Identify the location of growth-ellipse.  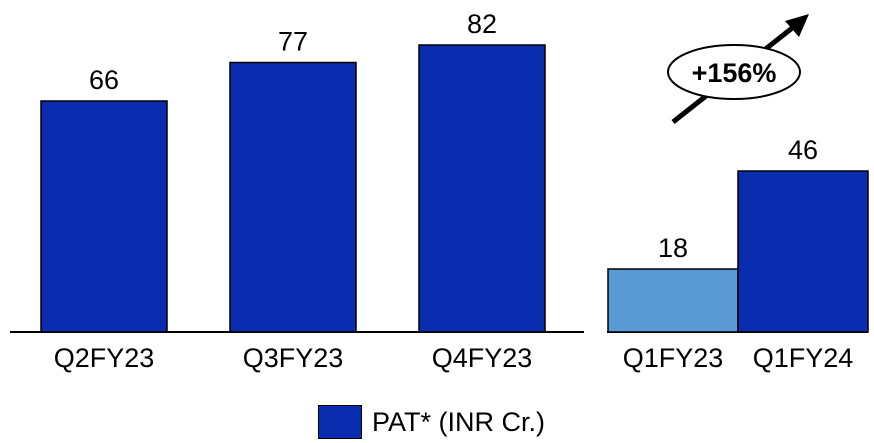
(734, 72).